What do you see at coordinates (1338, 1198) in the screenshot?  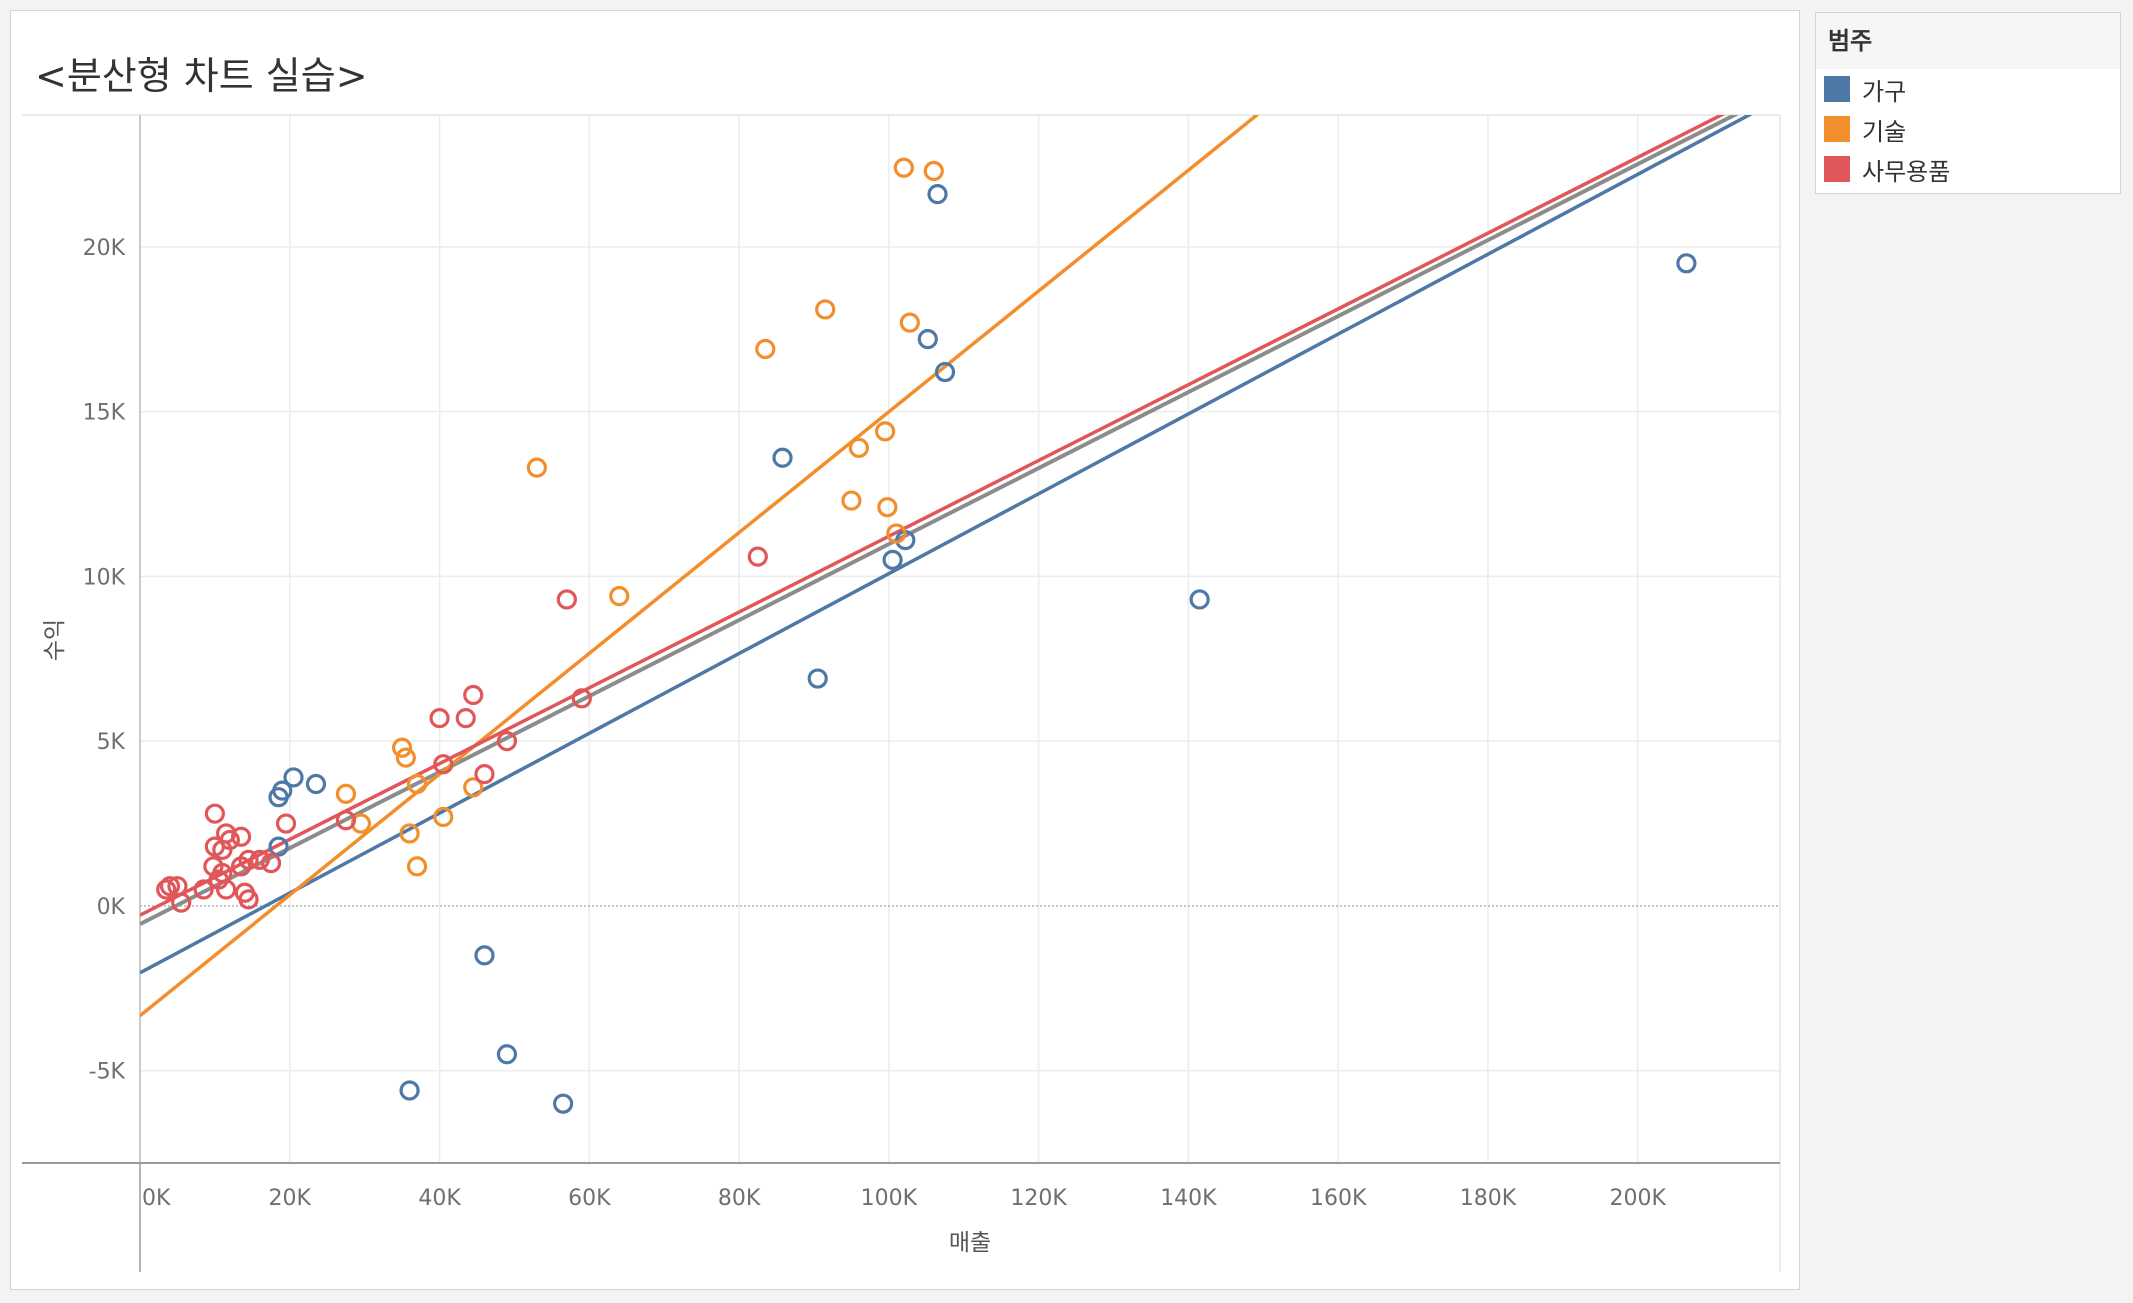 I see `x-tick-label: 160K` at bounding box center [1338, 1198].